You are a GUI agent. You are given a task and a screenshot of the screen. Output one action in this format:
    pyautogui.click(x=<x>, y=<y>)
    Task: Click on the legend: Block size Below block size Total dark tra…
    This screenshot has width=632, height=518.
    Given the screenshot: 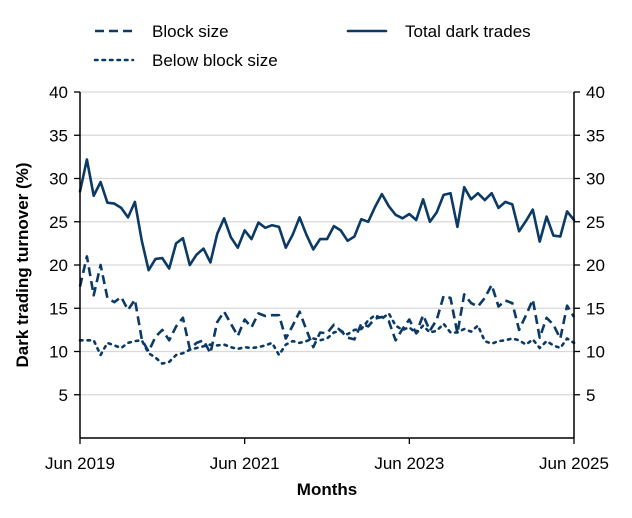 What is the action you would take?
    pyautogui.click(x=312, y=46)
    